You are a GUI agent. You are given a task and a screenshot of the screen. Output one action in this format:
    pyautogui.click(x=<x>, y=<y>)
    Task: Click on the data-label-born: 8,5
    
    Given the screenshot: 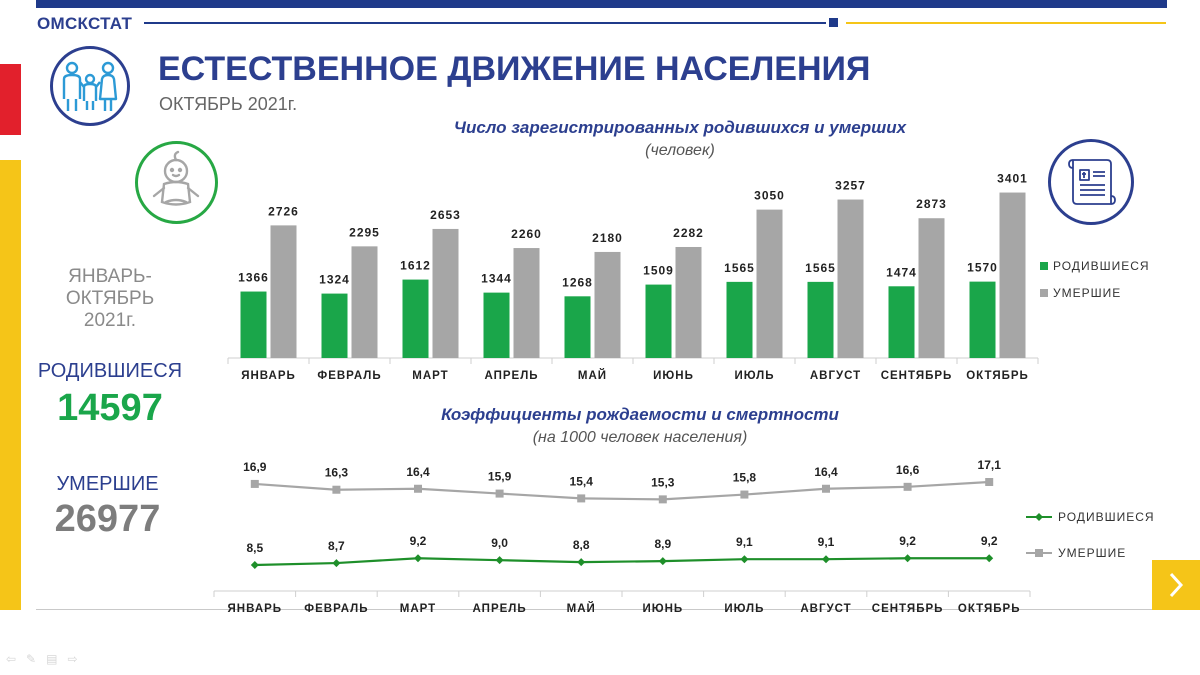 What is the action you would take?
    pyautogui.click(x=254, y=548)
    